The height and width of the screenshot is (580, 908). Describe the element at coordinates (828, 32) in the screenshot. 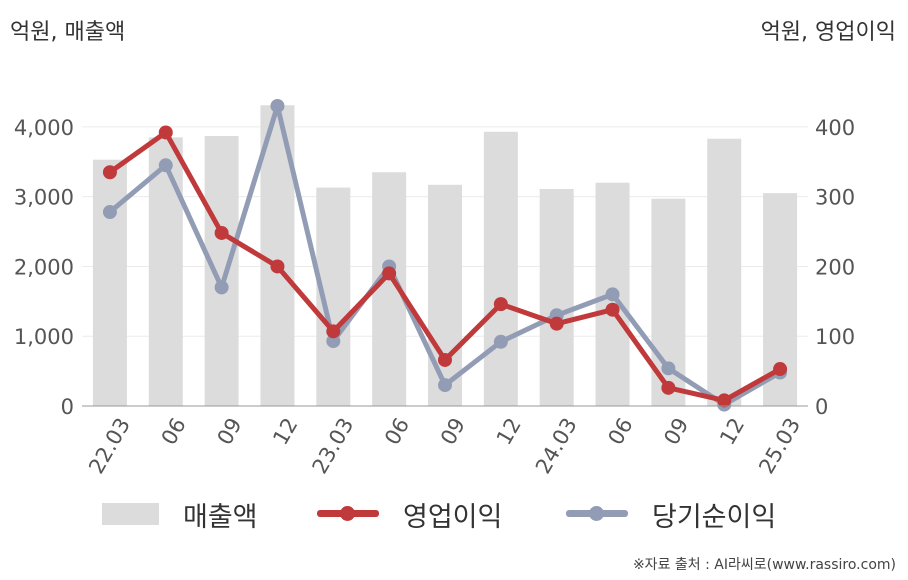

I see `right-axis-unit: 억원, 영업이익` at that location.